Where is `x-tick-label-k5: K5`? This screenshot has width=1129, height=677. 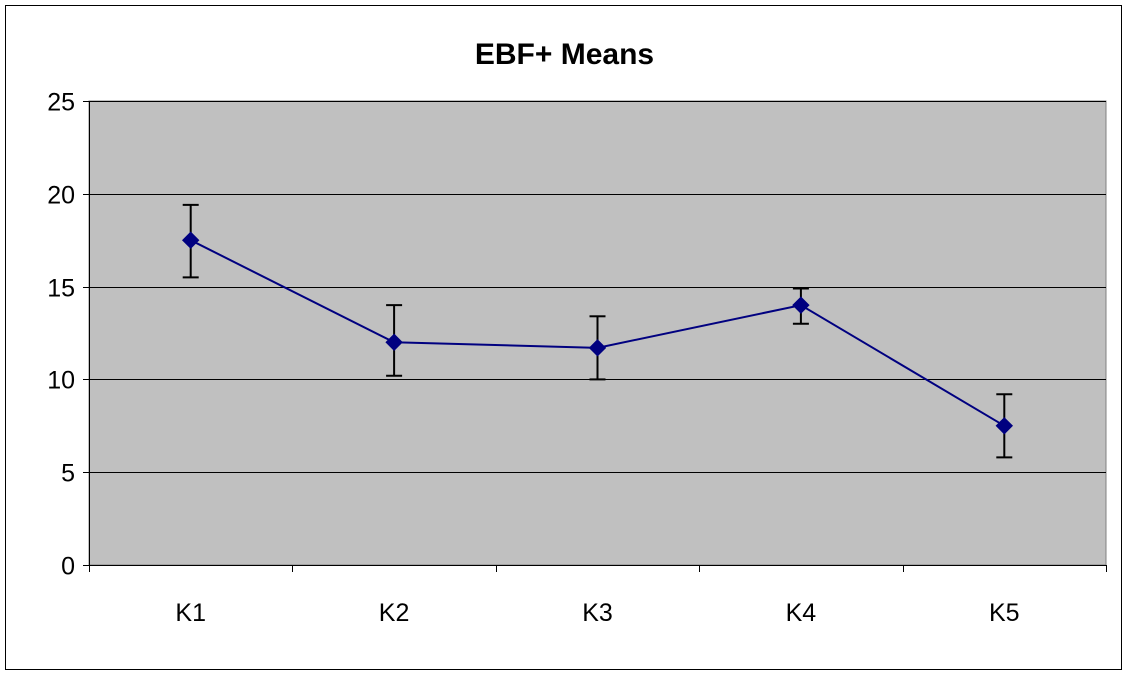 x-tick-label-k5: K5 is located at coordinates (1004, 613).